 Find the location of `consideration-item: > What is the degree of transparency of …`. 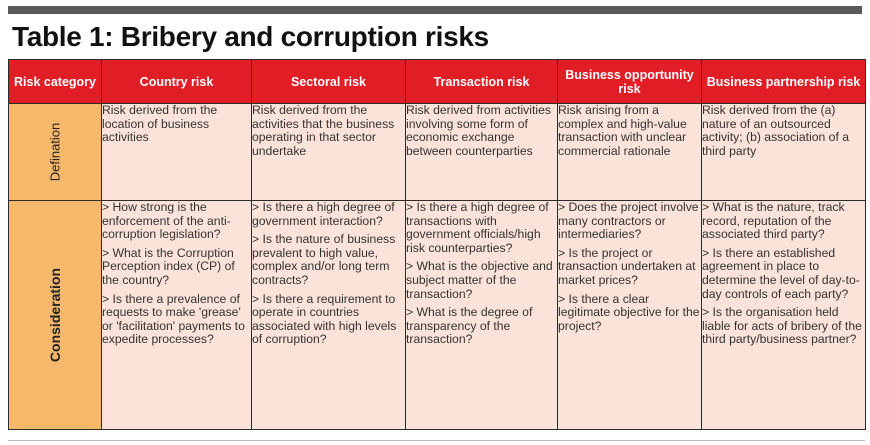

consideration-item: > What is the degree of transparency of … is located at coordinates (469, 326).